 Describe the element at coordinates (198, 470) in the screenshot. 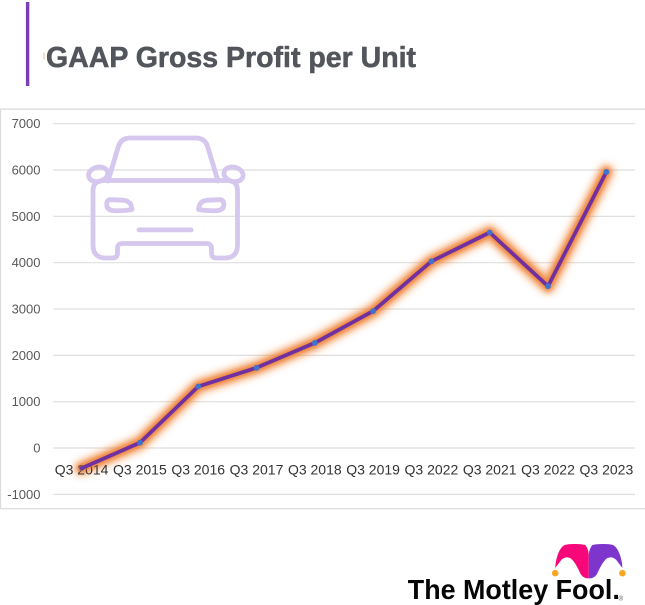

I see `svg-text: Q3 2016` at that location.